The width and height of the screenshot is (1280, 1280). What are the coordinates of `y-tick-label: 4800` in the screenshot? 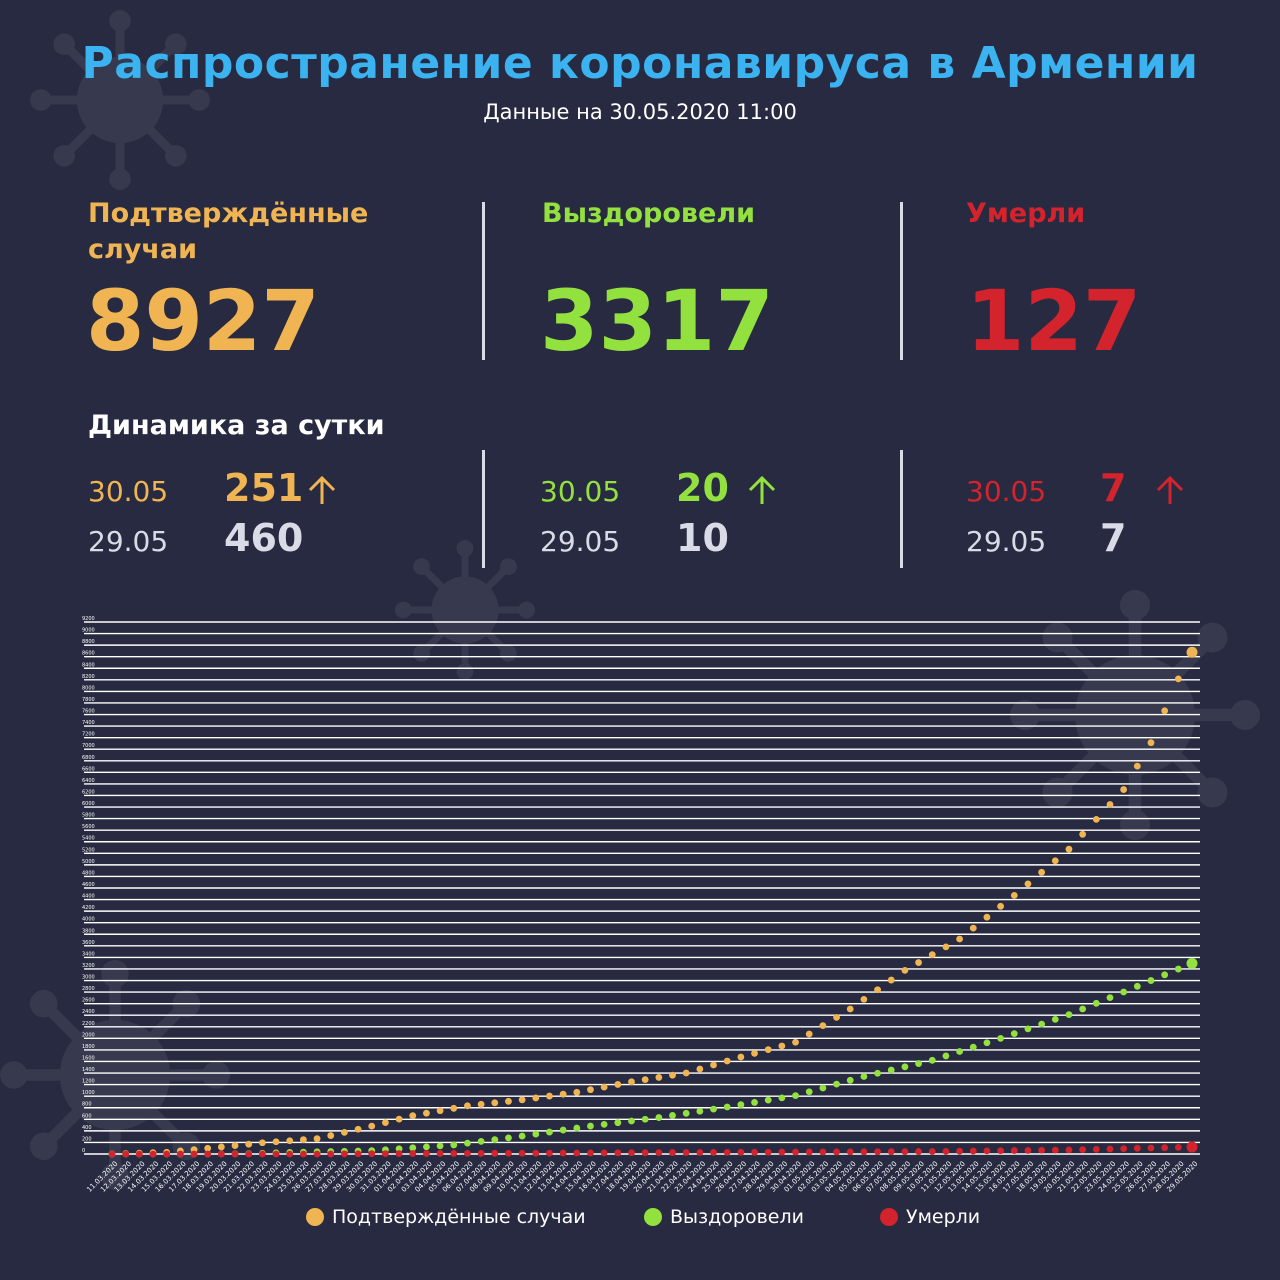 It's located at (88, 873).